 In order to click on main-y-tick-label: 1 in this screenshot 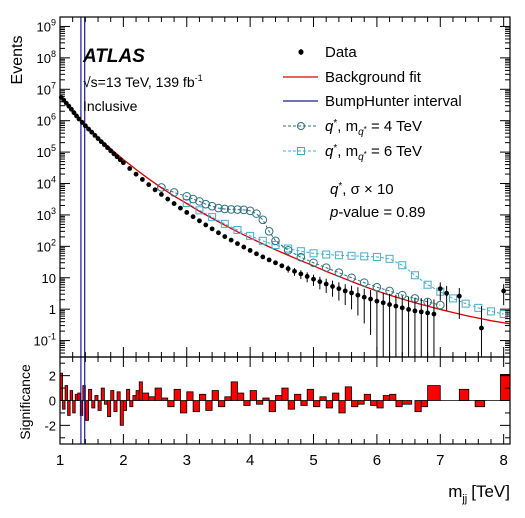, I will do `click(52, 309)`.